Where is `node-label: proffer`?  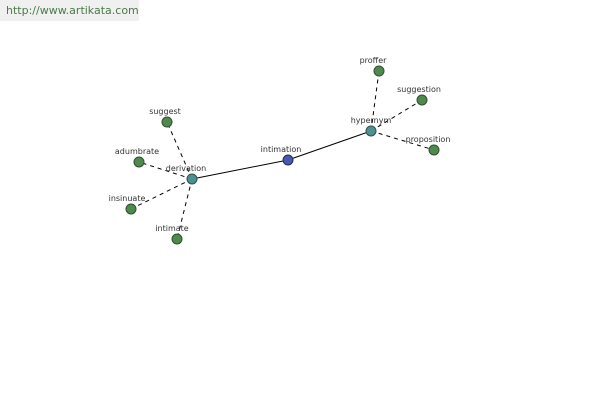 node-label: proffer is located at coordinates (374, 60).